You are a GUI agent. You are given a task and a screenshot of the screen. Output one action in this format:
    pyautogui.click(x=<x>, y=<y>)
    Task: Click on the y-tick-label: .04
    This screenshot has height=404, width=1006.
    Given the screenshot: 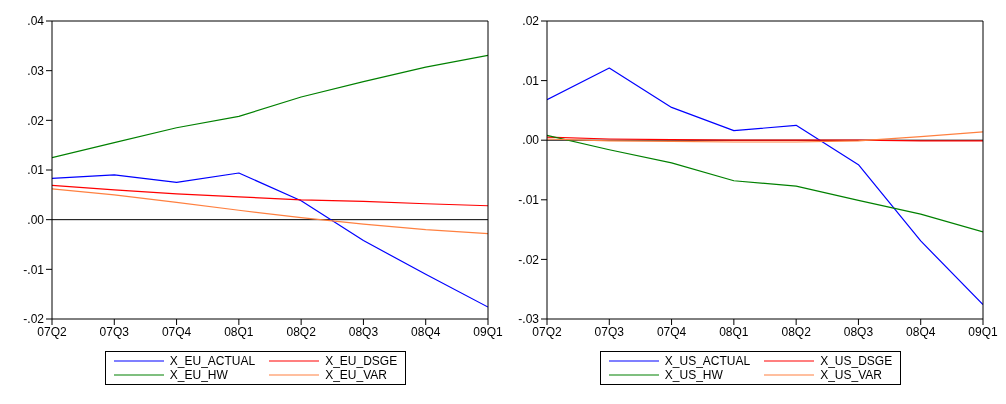 What is the action you would take?
    pyautogui.click(x=36, y=21)
    